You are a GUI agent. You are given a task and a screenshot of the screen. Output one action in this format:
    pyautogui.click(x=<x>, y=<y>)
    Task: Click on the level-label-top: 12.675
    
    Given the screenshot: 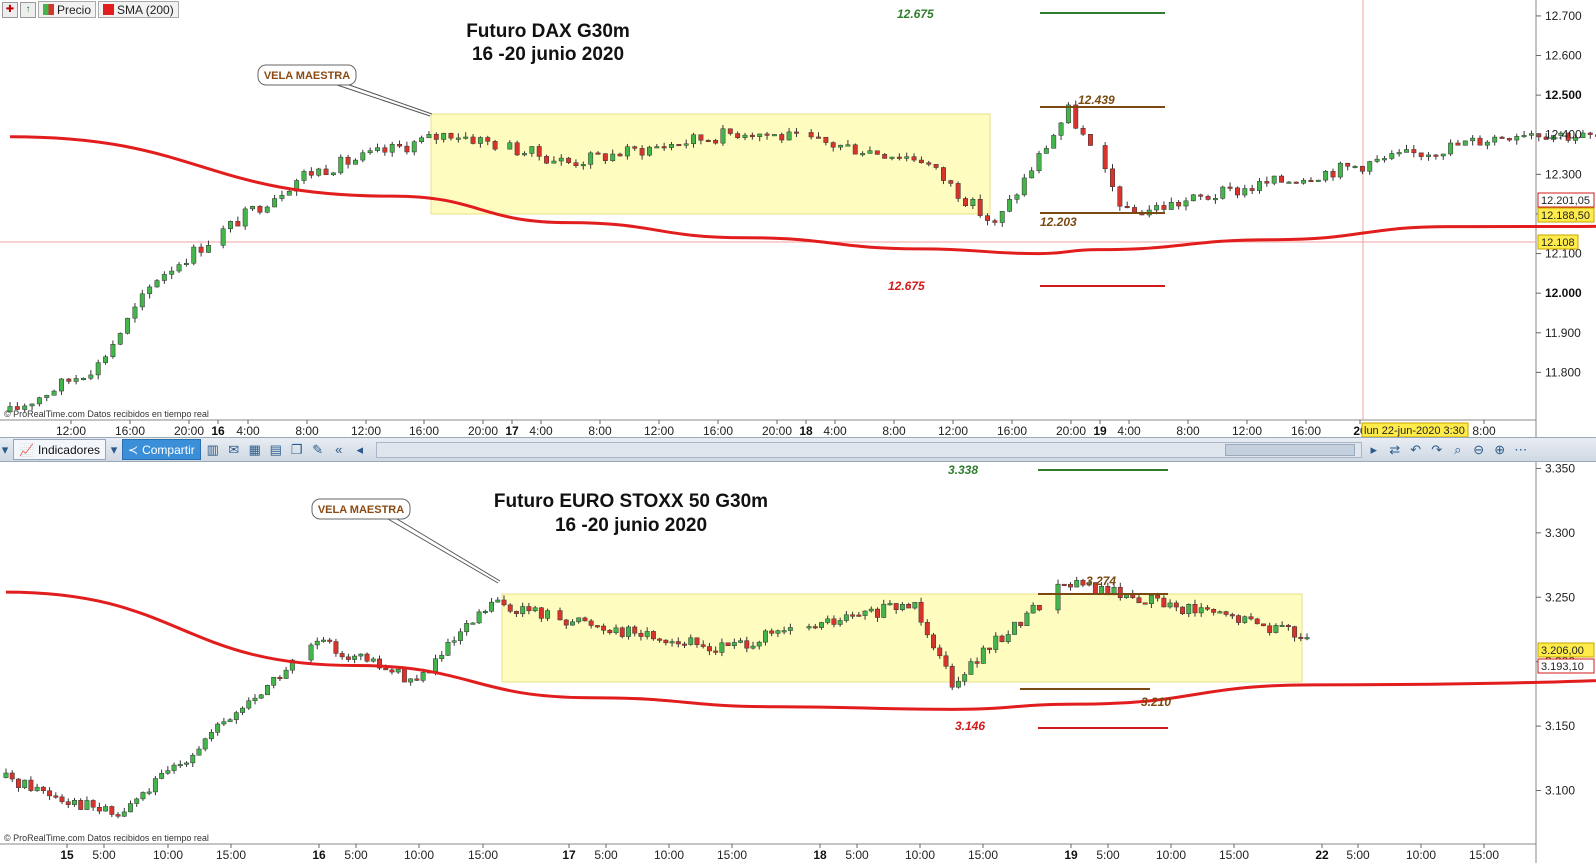 What is the action you would take?
    pyautogui.click(x=915, y=14)
    